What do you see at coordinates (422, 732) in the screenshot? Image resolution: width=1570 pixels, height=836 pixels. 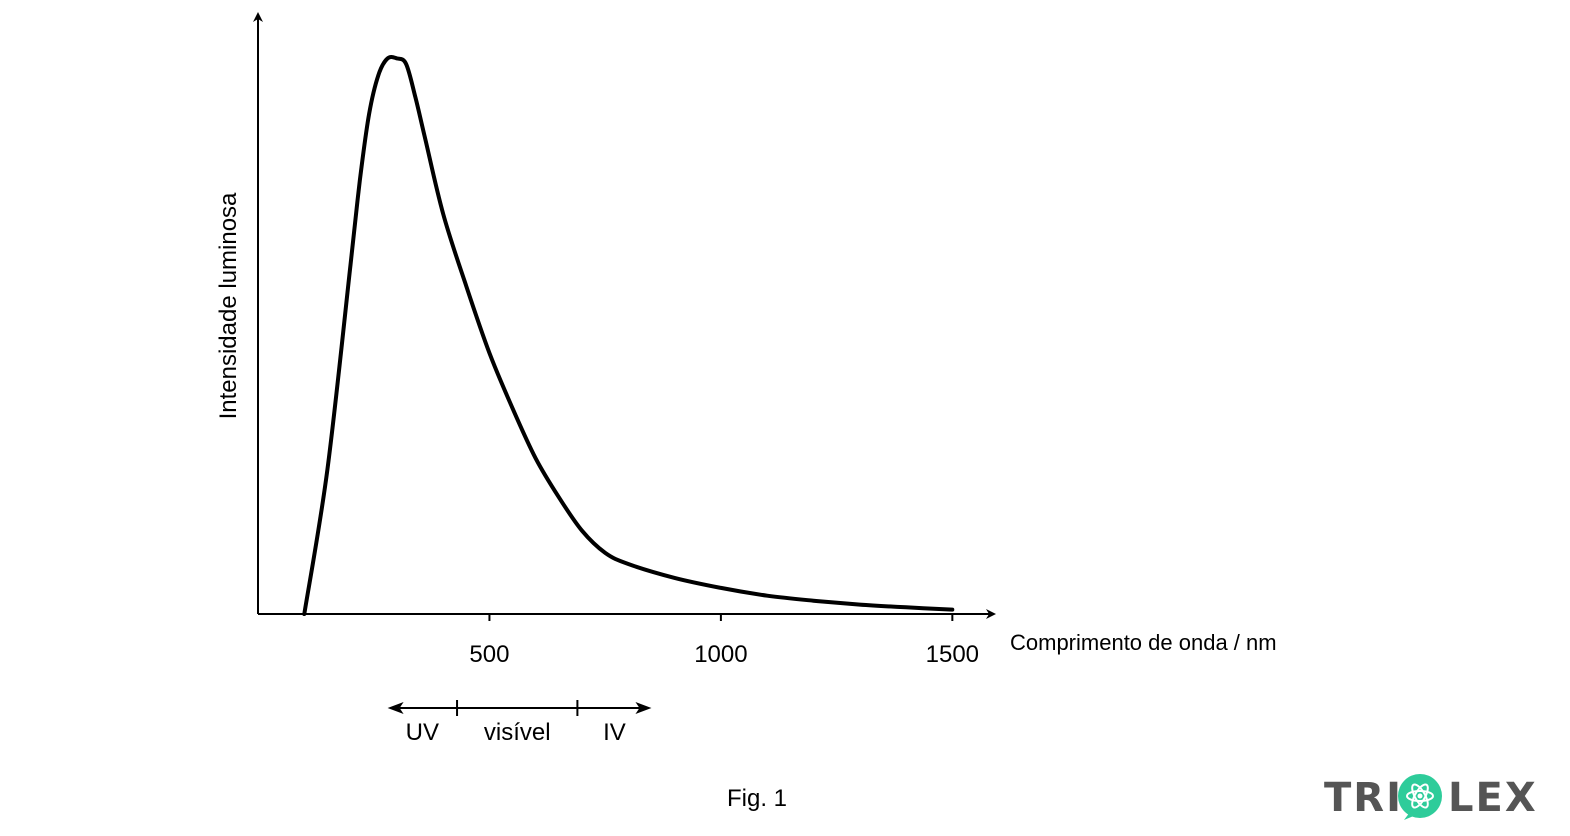 I see `region-label-1: UV` at bounding box center [422, 732].